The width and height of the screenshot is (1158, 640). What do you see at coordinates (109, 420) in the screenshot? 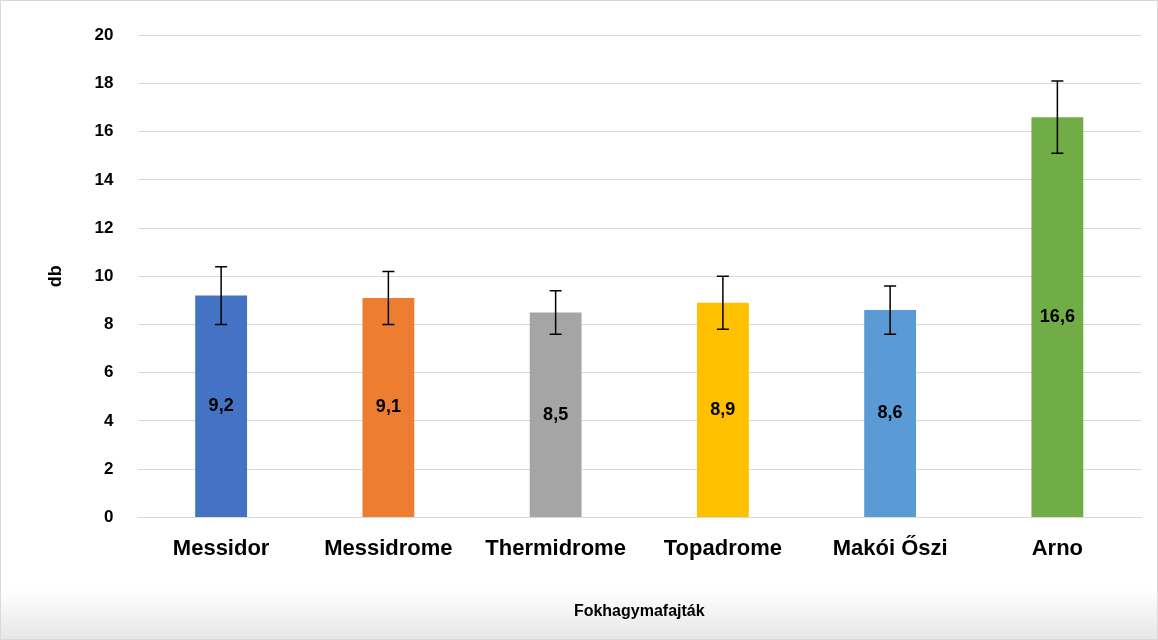
I see `y-tick-label: 4` at bounding box center [109, 420].